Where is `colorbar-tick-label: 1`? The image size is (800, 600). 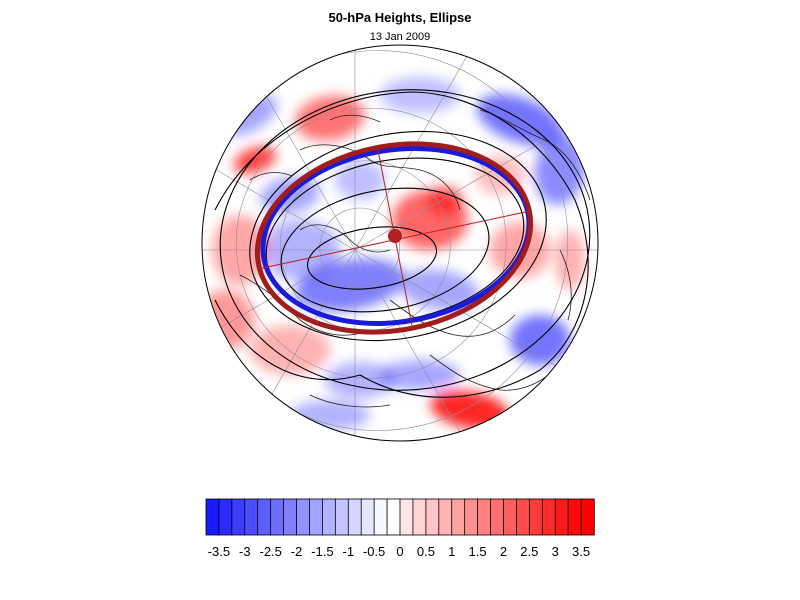 colorbar-tick-label: 1 is located at coordinates (451, 551).